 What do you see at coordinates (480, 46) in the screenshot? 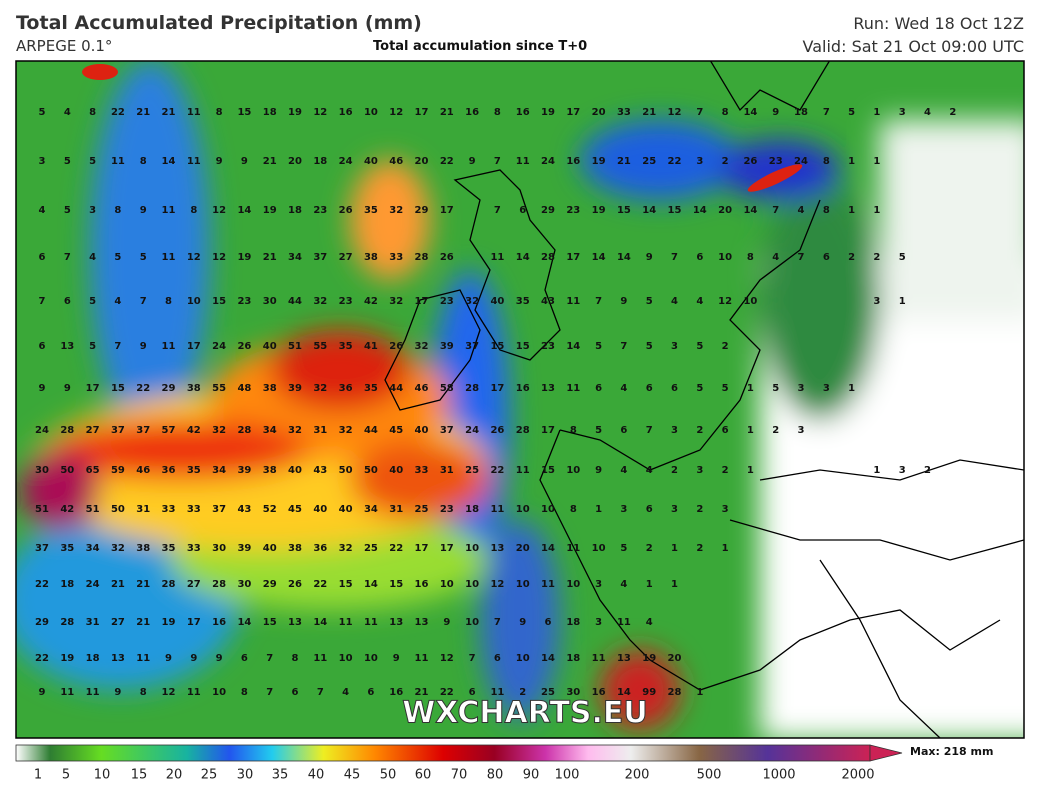
I see `subtitle: Total accumulation since T+0` at bounding box center [480, 46].